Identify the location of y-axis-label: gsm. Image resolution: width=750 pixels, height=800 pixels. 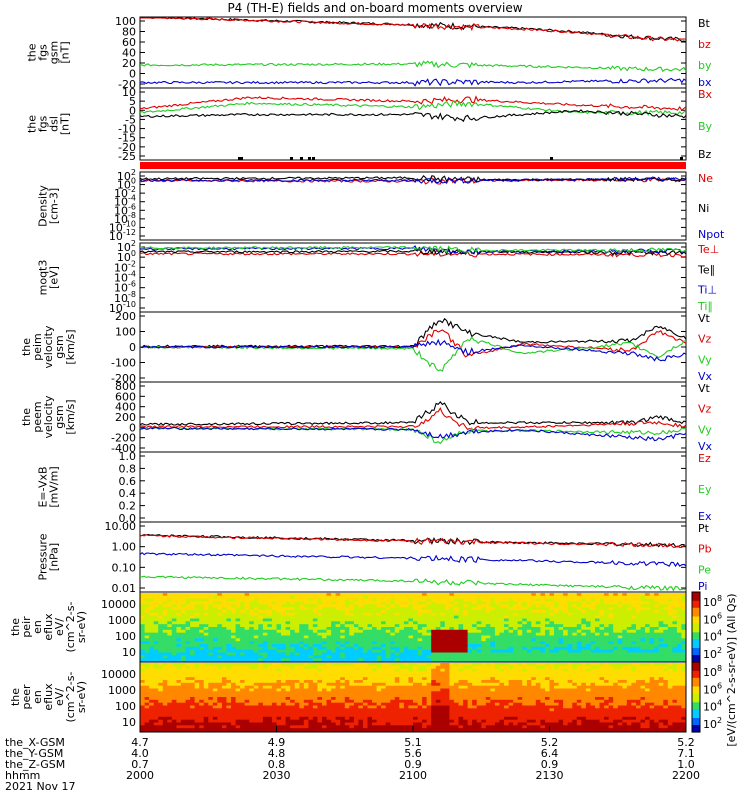
(59, 346).